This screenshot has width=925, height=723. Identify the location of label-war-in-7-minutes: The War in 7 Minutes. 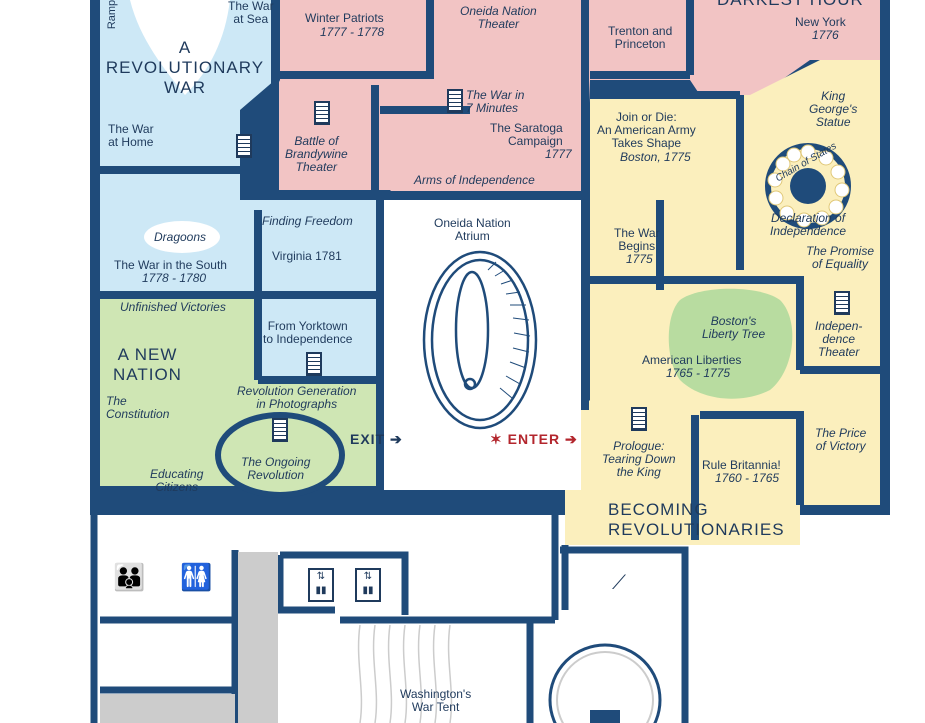
(495, 101).